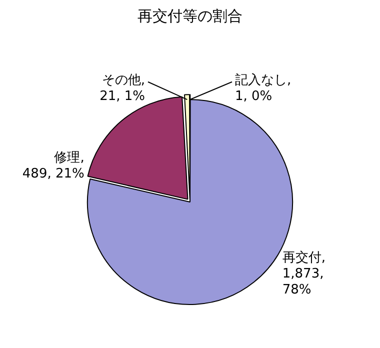 The height and width of the screenshot is (348, 380). Describe the element at coordinates (263, 88) in the screenshot. I see `slice-label: 記入なし, 1, 0%` at that location.